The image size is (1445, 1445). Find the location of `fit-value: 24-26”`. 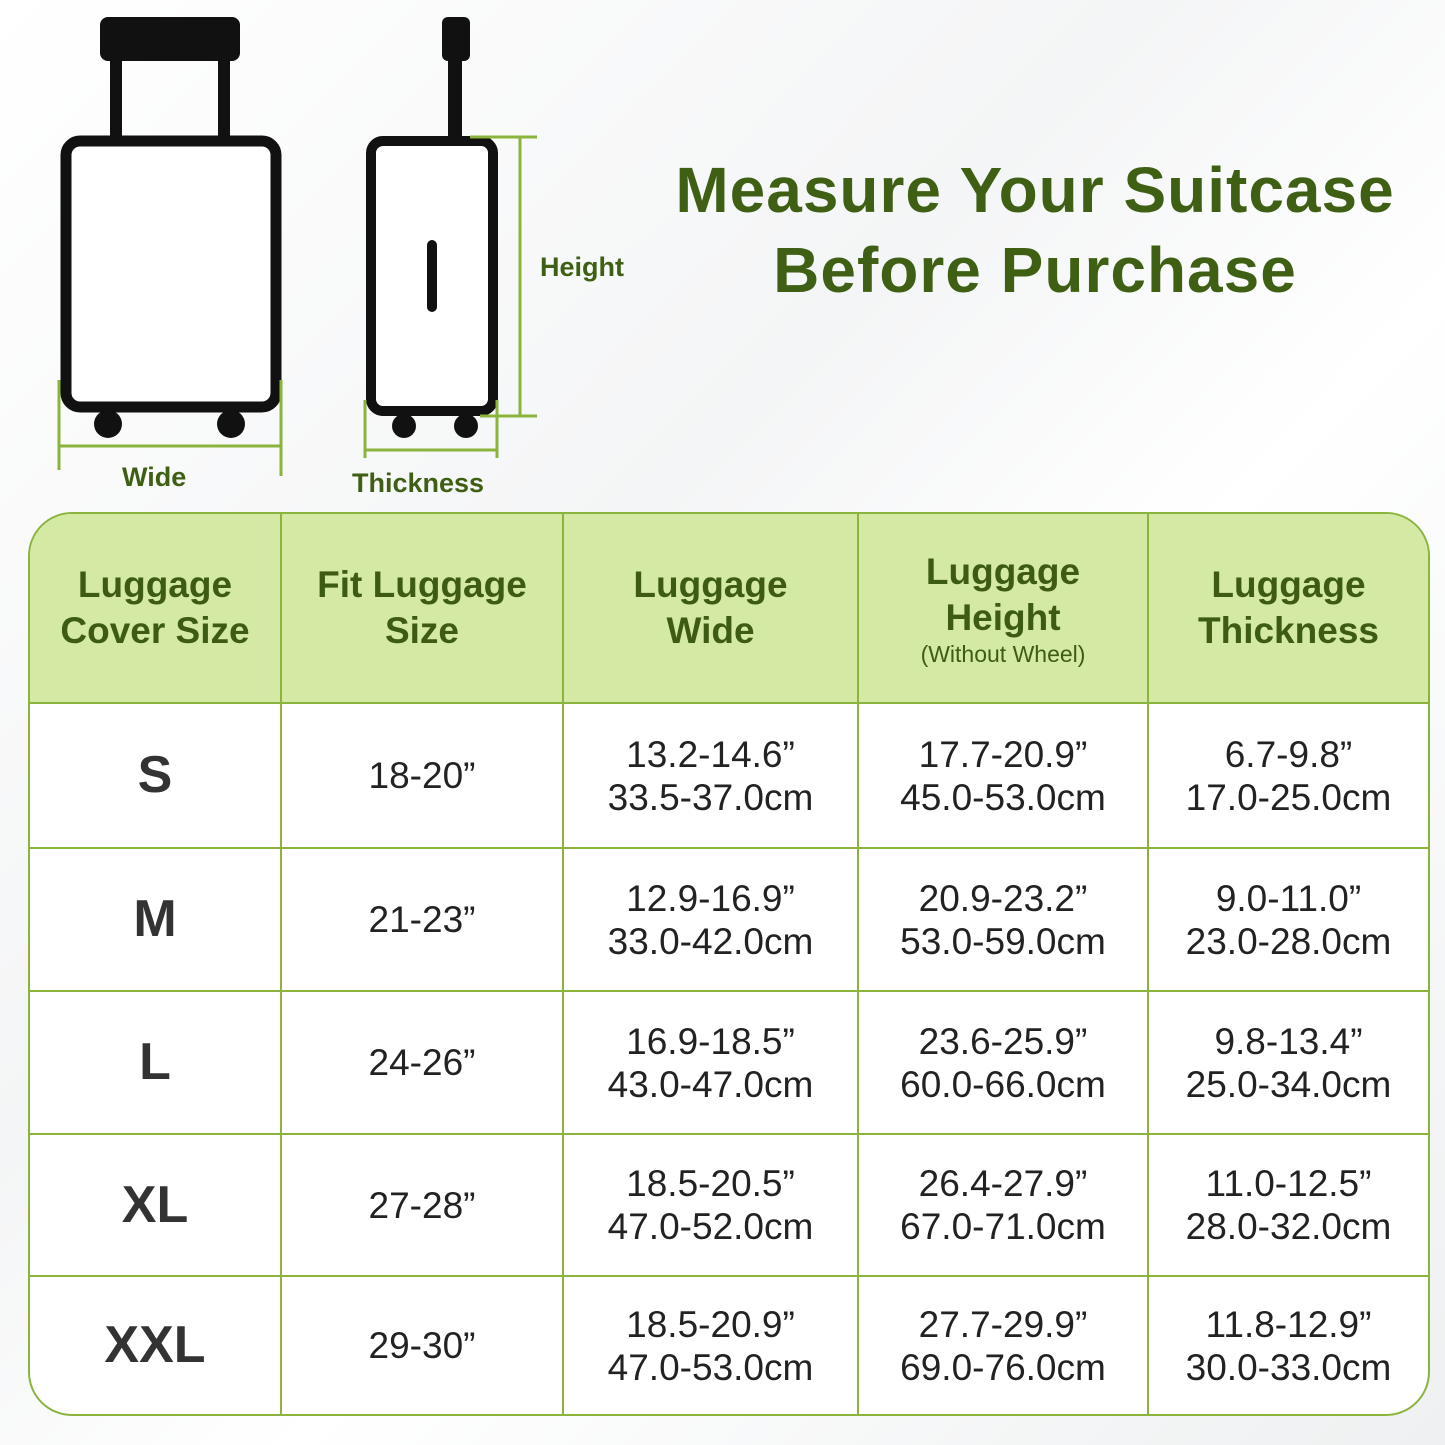

fit-value: 24-26” is located at coordinates (422, 1062).